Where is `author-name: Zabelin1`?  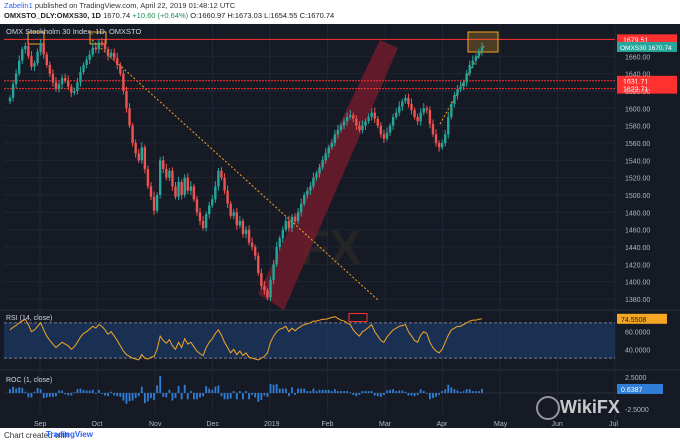
author-name: Zabelin1 is located at coordinates (18, 5).